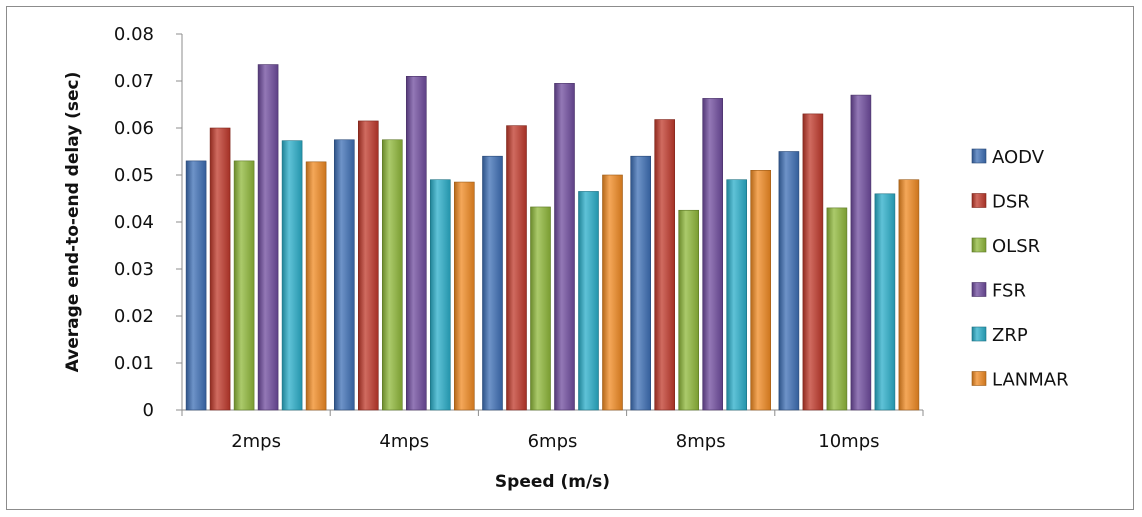  Describe the element at coordinates (979, 334) in the screenshot. I see `legend-swatch-zrp` at that location.